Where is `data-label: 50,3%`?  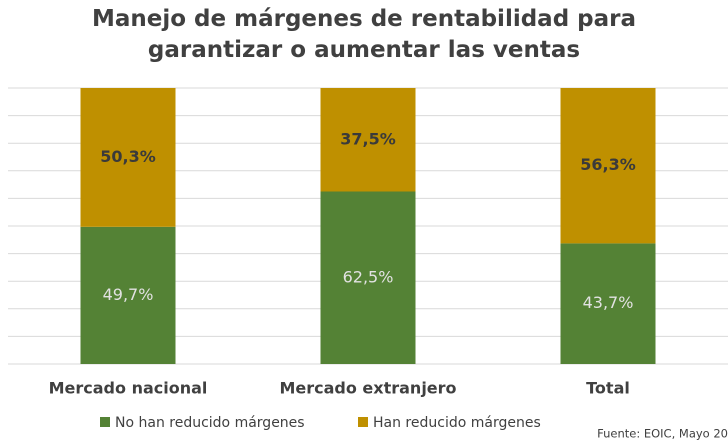 data-label: 50,3% is located at coordinates (128, 156).